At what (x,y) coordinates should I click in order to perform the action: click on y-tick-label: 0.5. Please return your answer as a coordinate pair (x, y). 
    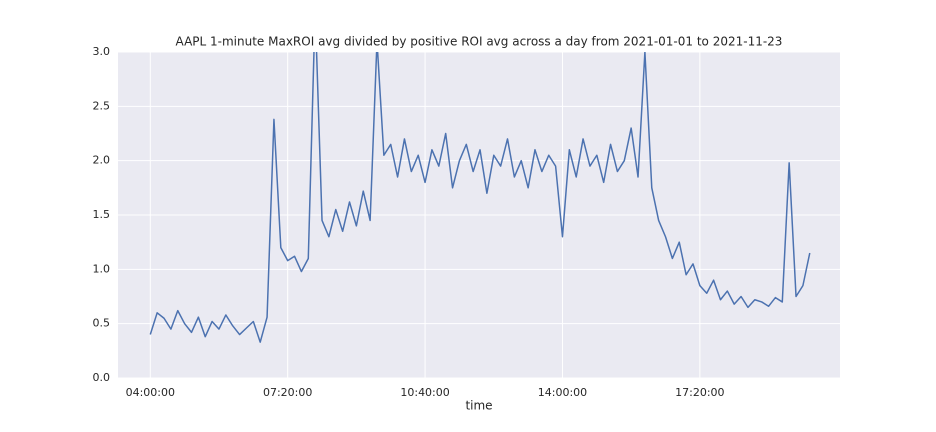
    Looking at the image, I should click on (102, 323).